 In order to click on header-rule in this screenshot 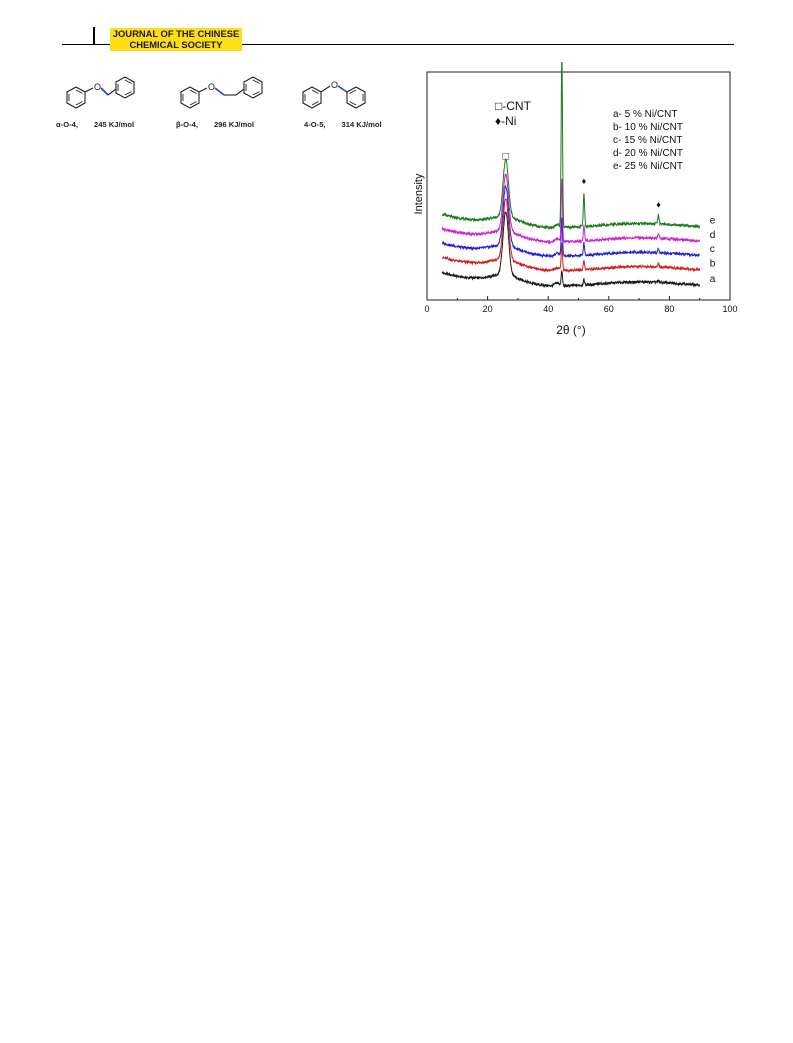, I will do `click(398, 44)`.